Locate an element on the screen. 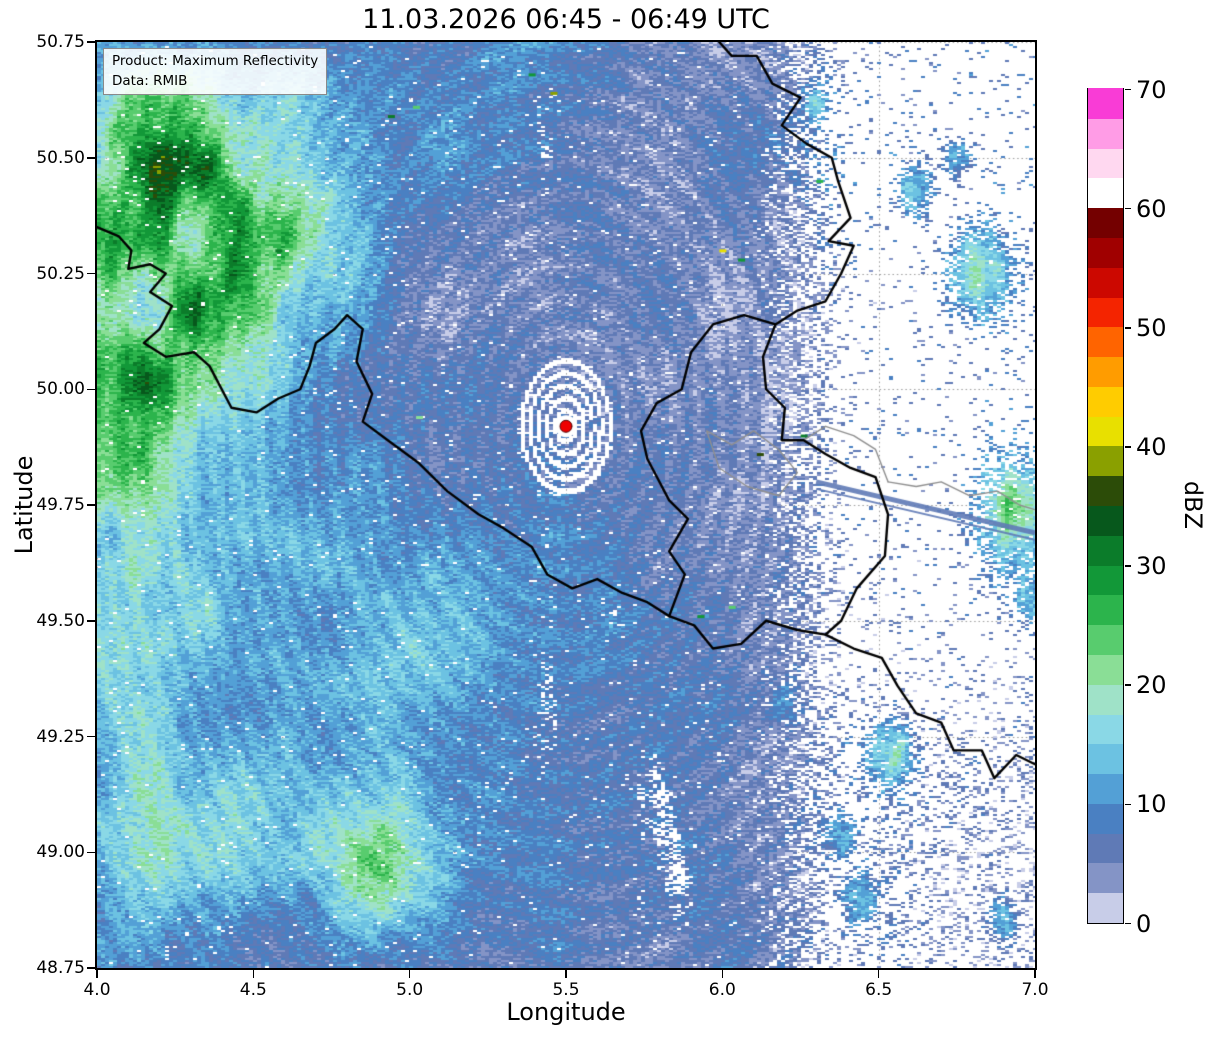  colorbar-tick-label: 70 is located at coordinates (1151, 89).